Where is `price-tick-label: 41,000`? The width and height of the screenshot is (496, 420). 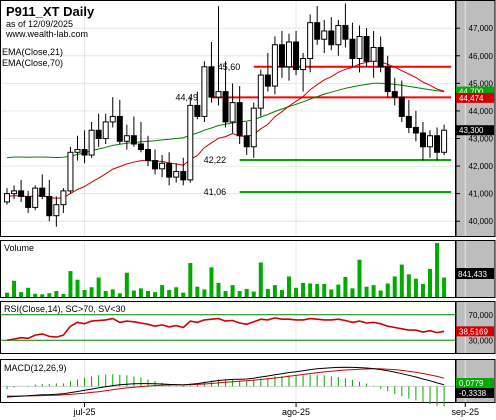 price-tick-label: 41,000 is located at coordinates (481, 194).